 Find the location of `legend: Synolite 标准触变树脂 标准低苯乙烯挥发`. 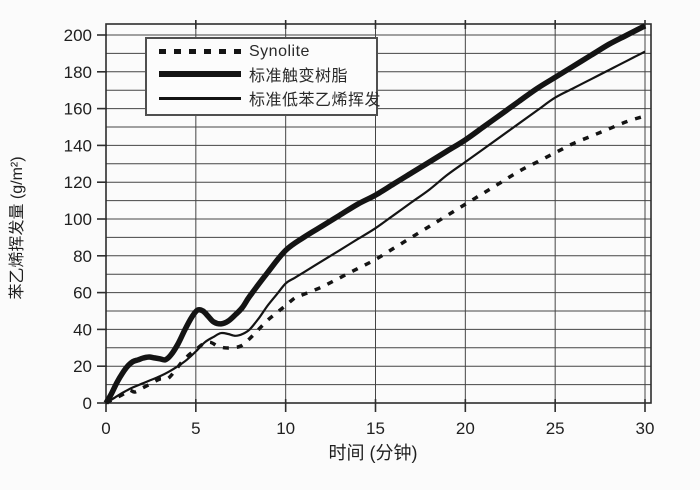

legend: Synolite 标准触变树脂 标准低苯乙烯挥发 is located at coordinates (263, 76).